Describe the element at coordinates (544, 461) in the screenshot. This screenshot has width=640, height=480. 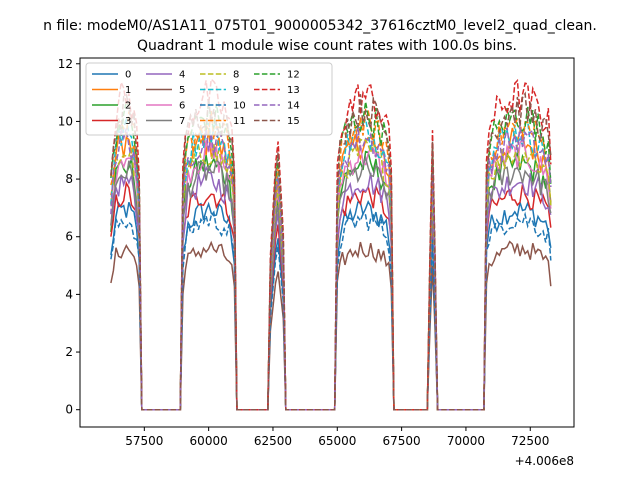
I see `x-offset-label: +4.006e8` at that location.